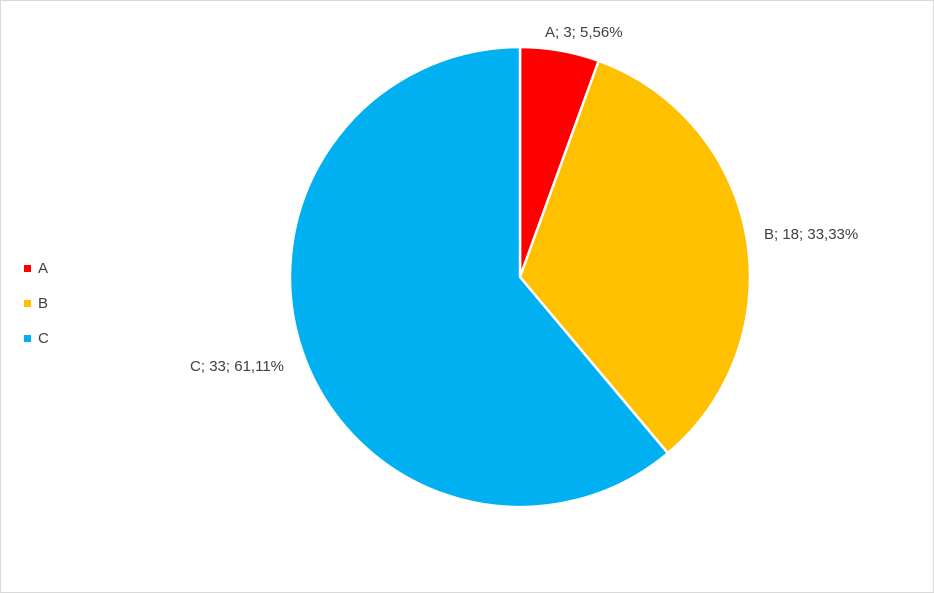 The height and width of the screenshot is (593, 934). I want to click on legend: A B C, so click(36, 303).